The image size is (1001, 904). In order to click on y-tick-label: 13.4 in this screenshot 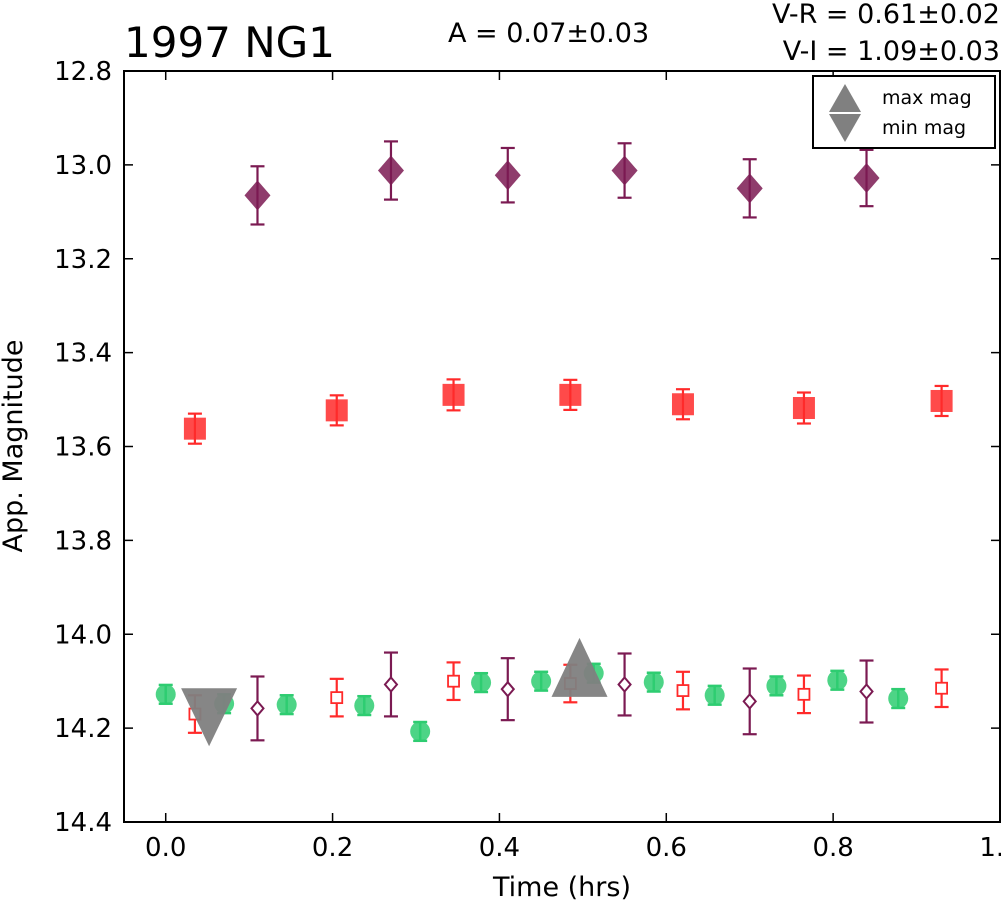, I will do `click(83, 354)`.